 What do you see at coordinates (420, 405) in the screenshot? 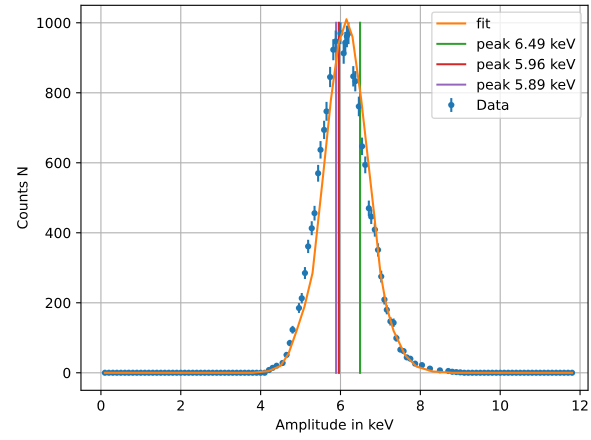
I see `x-tick-label: 8` at bounding box center [420, 405].